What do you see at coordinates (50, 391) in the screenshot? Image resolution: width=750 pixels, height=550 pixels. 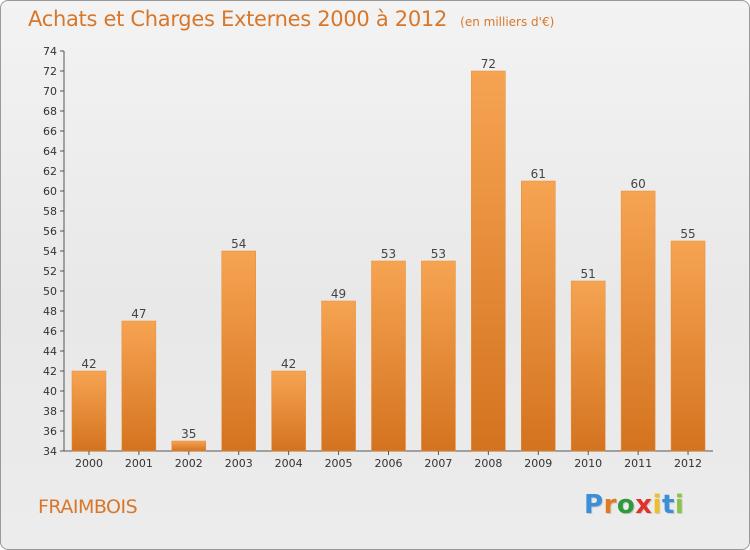 I see `y-tick-label: 40` at bounding box center [50, 391].